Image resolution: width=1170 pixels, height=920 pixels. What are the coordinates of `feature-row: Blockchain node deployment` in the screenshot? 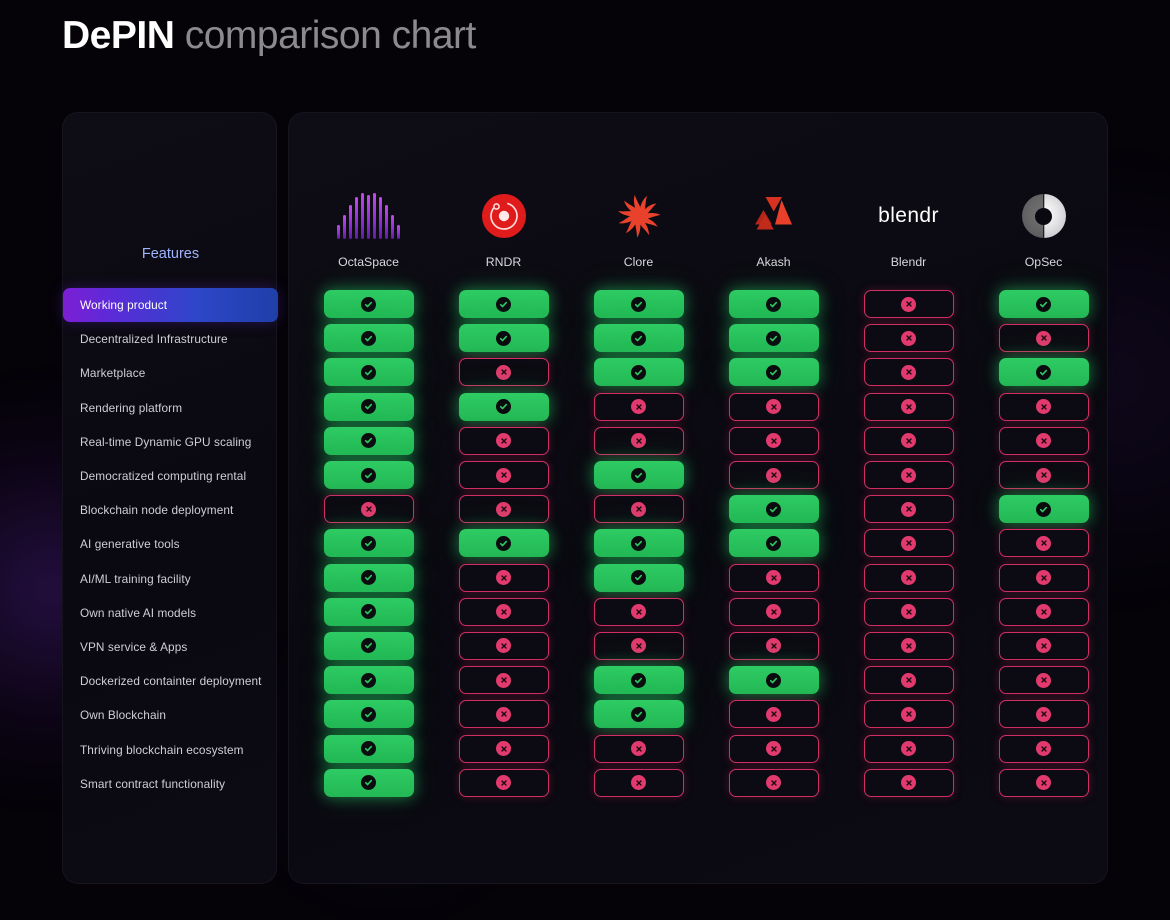 It's located at (170, 510).